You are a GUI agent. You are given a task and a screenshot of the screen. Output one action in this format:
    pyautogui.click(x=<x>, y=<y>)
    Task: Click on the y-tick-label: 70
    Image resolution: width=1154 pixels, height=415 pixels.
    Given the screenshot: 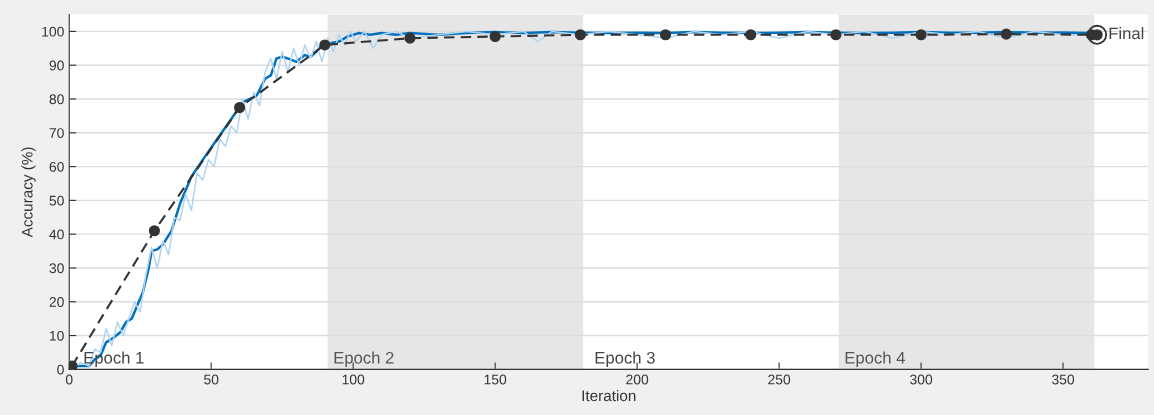 What is the action you would take?
    pyautogui.click(x=56, y=133)
    